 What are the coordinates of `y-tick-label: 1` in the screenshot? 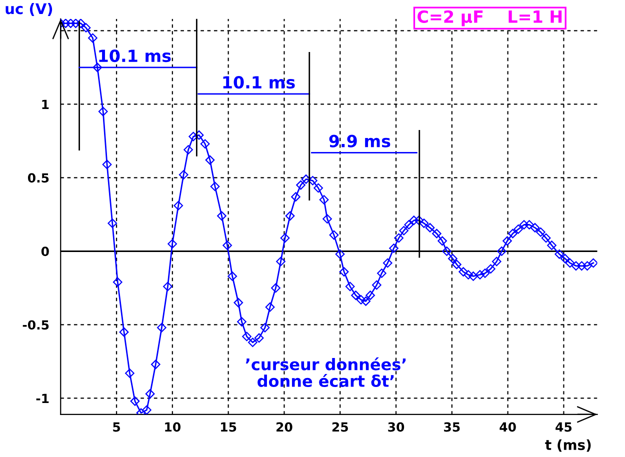 It's located at (45, 104).